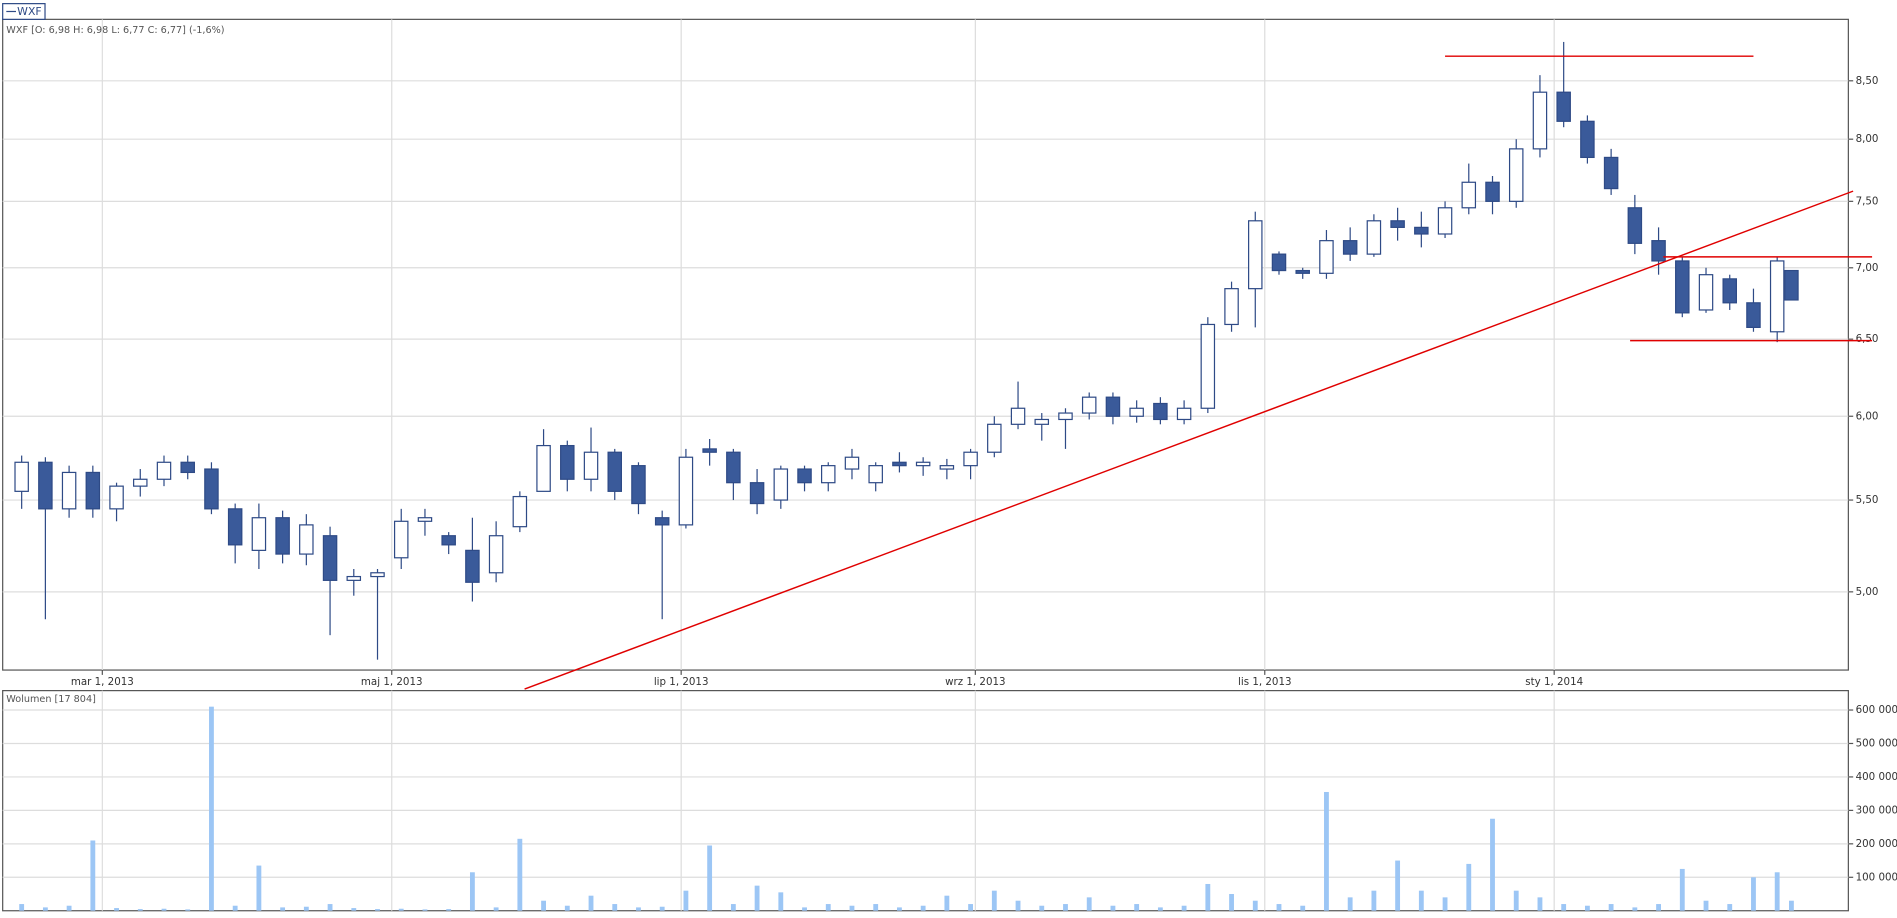 The height and width of the screenshot is (918, 1897). What do you see at coordinates (1867, 201) in the screenshot?
I see `y-tick-label: 7,50` at bounding box center [1867, 201].